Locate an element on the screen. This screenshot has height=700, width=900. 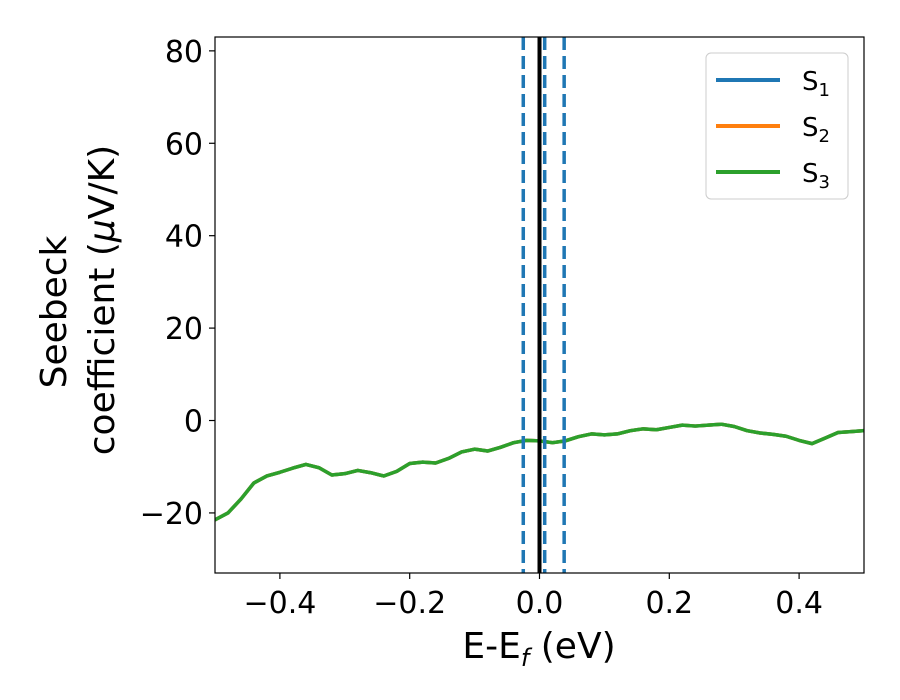
y-axis-label: Seebeck coefficient (μV/K) is located at coordinates (78, 300).